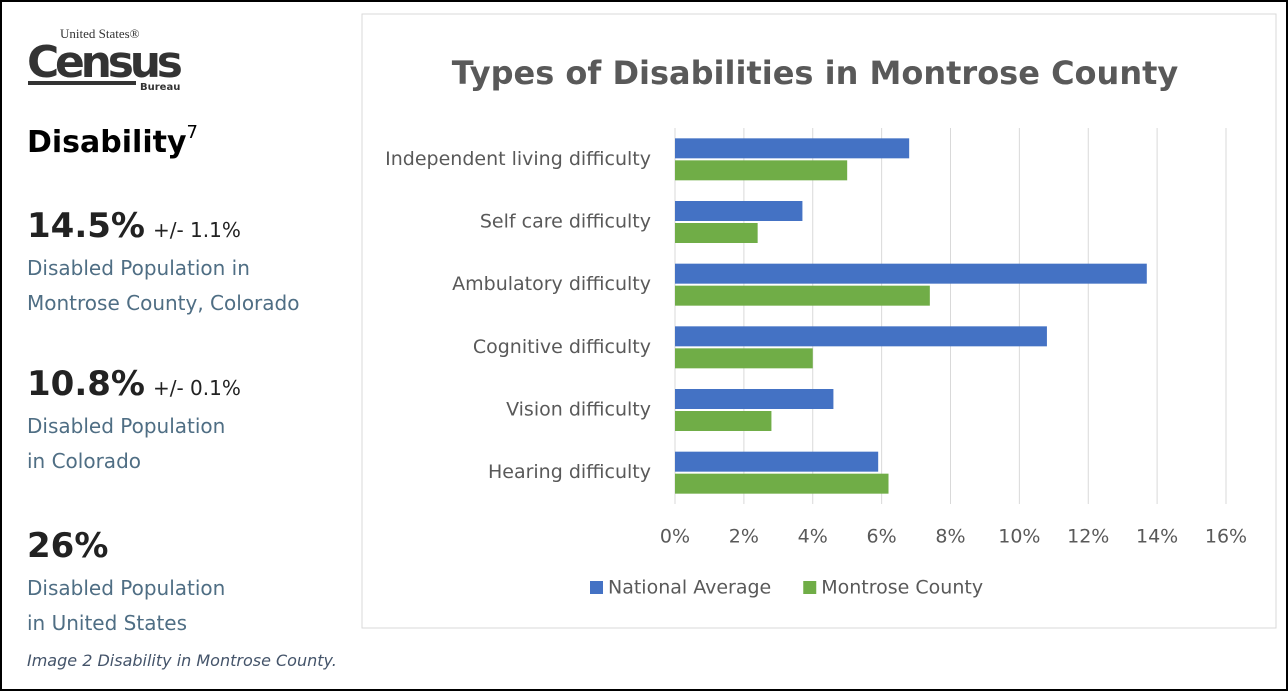  I want to click on y-tick-label: Independent living difficulty, so click(518, 159).